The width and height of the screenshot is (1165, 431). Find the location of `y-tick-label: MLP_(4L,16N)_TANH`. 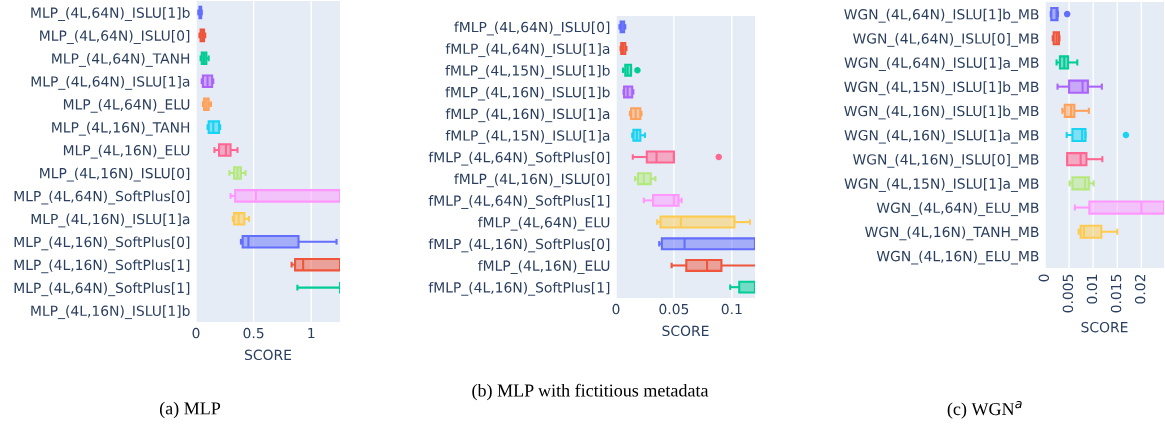

y-tick-label: MLP_(4L,16N)_TANH is located at coordinates (121, 128).